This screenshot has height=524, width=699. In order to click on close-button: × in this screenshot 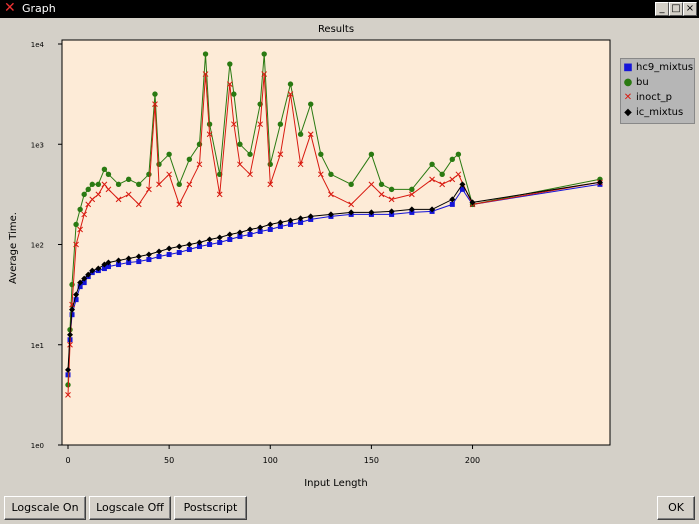, I will do `click(690, 9)`.